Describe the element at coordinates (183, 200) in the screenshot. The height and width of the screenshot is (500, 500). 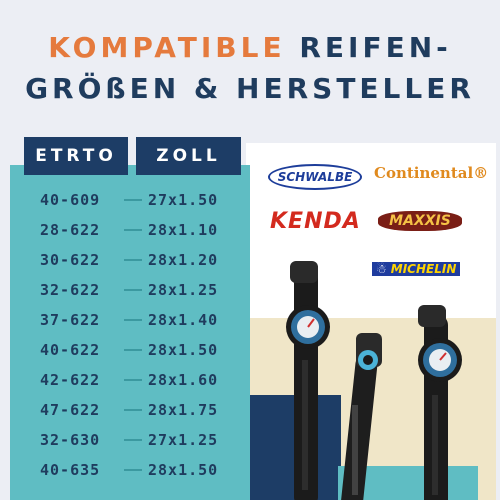
I see `zoll-value: 27x1.50` at that location.